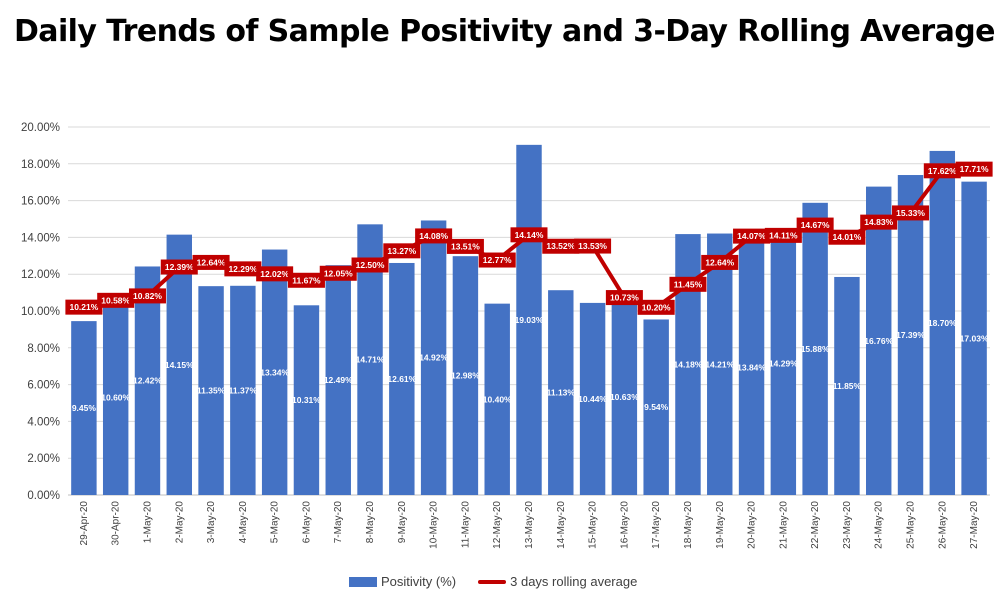 Image resolution: width=1001 pixels, height=599 pixels. What do you see at coordinates (752, 525) in the screenshot?
I see `x-tick-label: 20-May-20` at bounding box center [752, 525].